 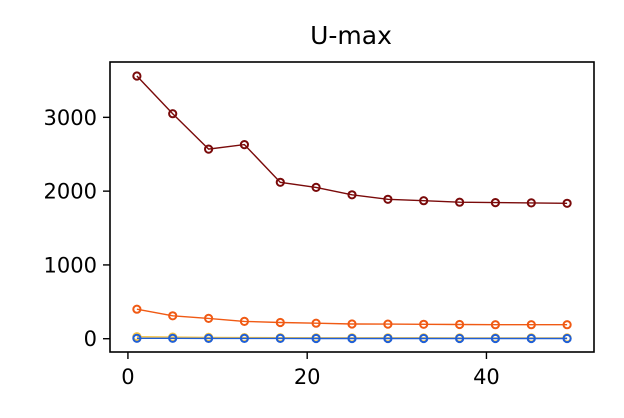 What do you see at coordinates (486, 377) in the screenshot?
I see `x-tick-label-2: 40` at bounding box center [486, 377].